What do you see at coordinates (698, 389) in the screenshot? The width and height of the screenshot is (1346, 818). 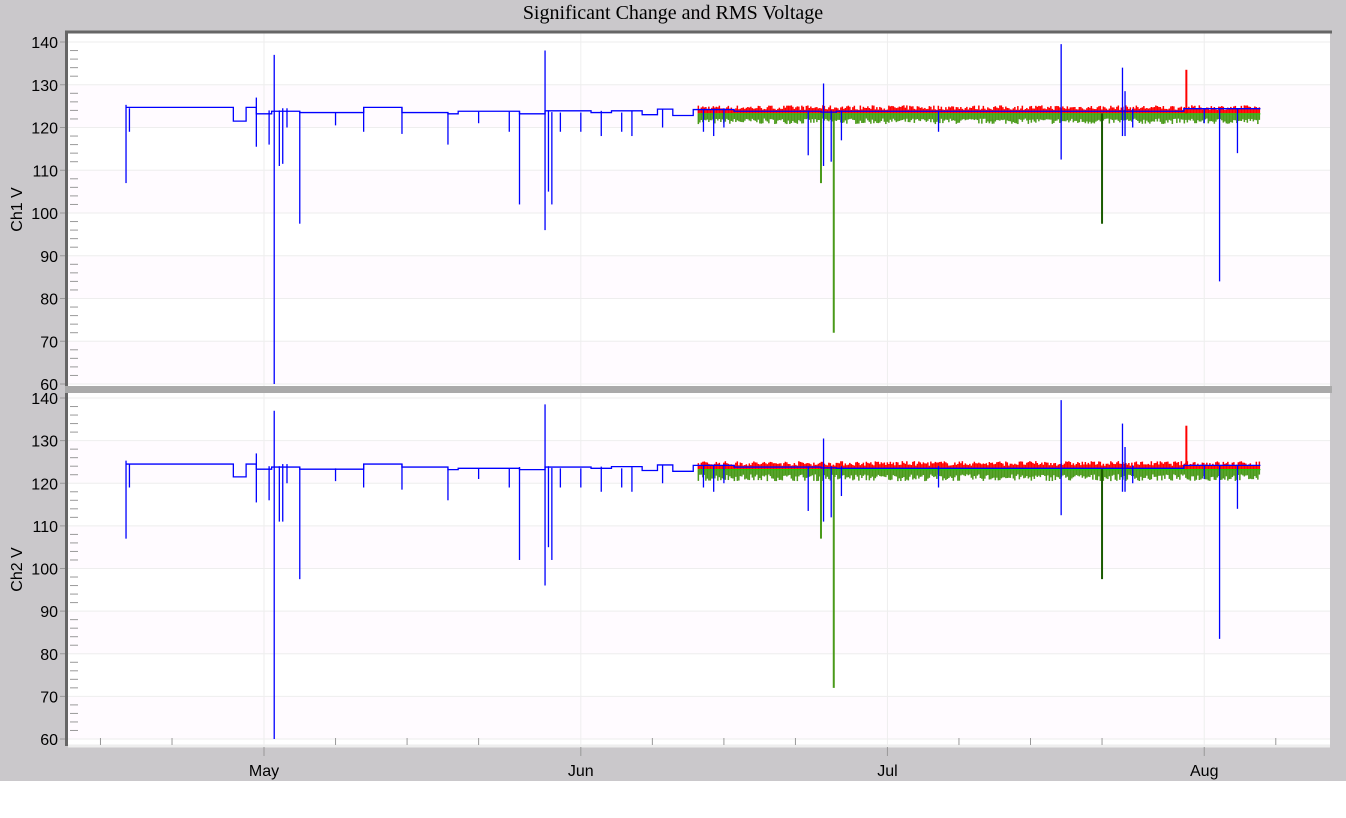 I see `panel-separator` at bounding box center [698, 389].